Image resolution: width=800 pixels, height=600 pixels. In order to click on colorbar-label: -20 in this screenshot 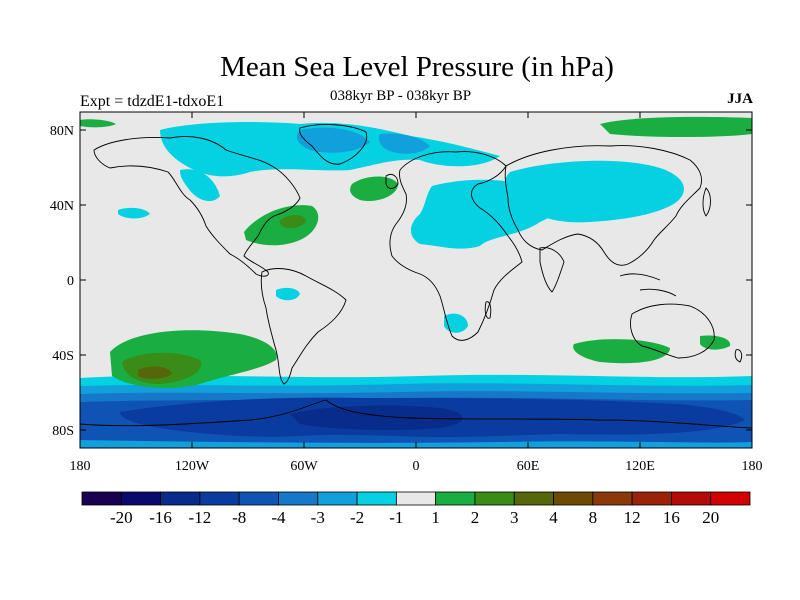, I will do `click(121, 517)`.